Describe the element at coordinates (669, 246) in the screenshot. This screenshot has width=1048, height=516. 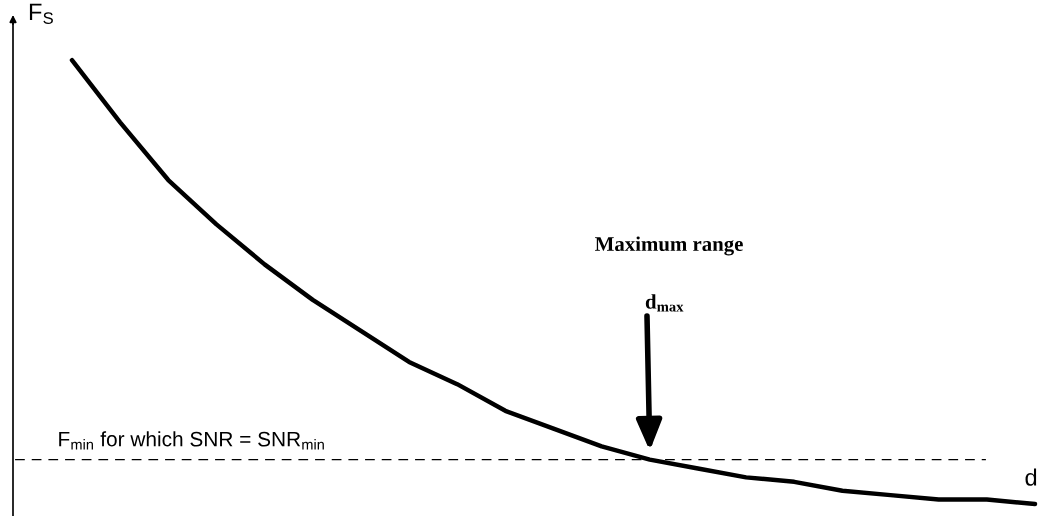
I see `annotation: Maximum range` at that location.